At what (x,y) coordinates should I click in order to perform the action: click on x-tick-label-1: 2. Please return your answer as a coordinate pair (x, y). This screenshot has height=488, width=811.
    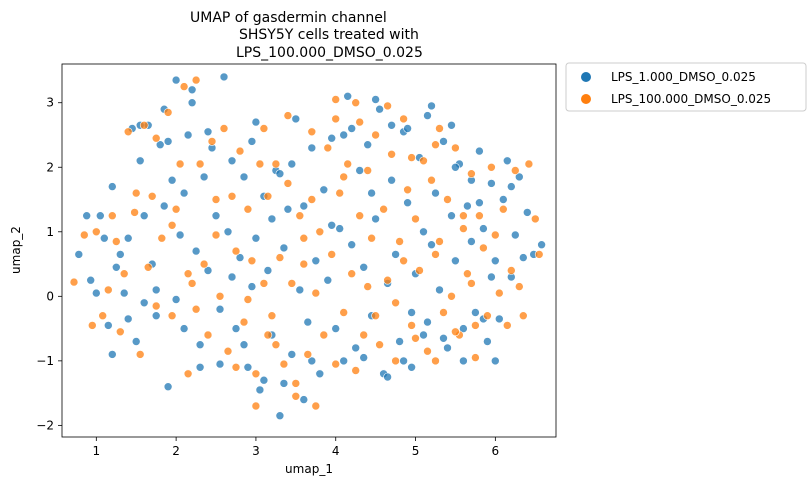
    Looking at the image, I should click on (176, 451).